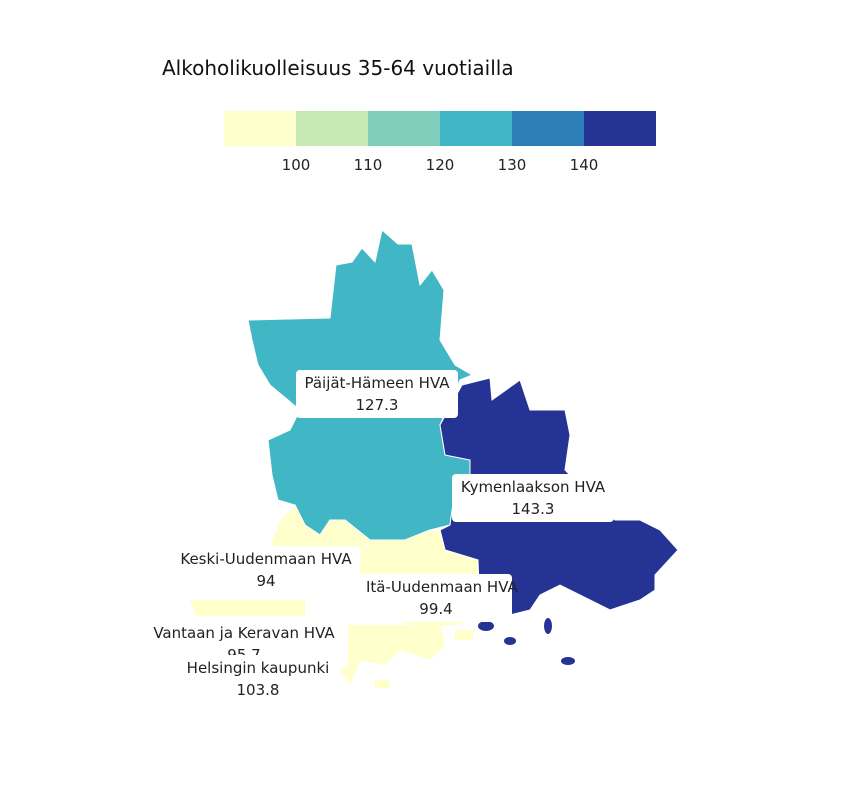 This screenshot has width=864, height=792. Describe the element at coordinates (247, 608) in the screenshot. I see `region-vantaa-kerava` at that location.